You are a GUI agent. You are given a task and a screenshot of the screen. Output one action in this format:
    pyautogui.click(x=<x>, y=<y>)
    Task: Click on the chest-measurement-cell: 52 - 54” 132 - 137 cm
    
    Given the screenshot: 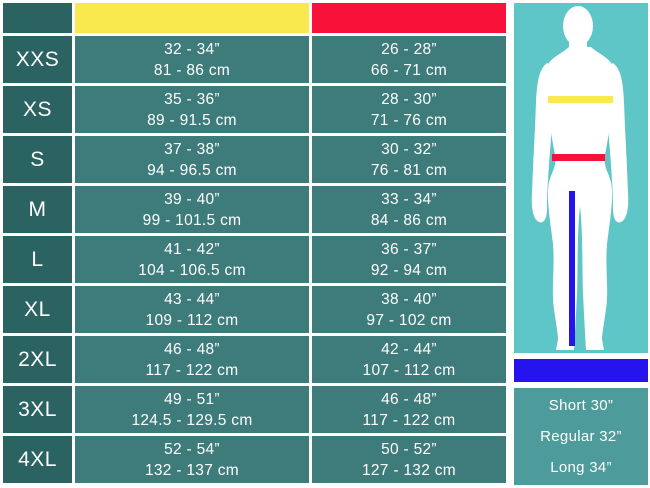 What is the action you would take?
    pyautogui.click(x=192, y=459)
    